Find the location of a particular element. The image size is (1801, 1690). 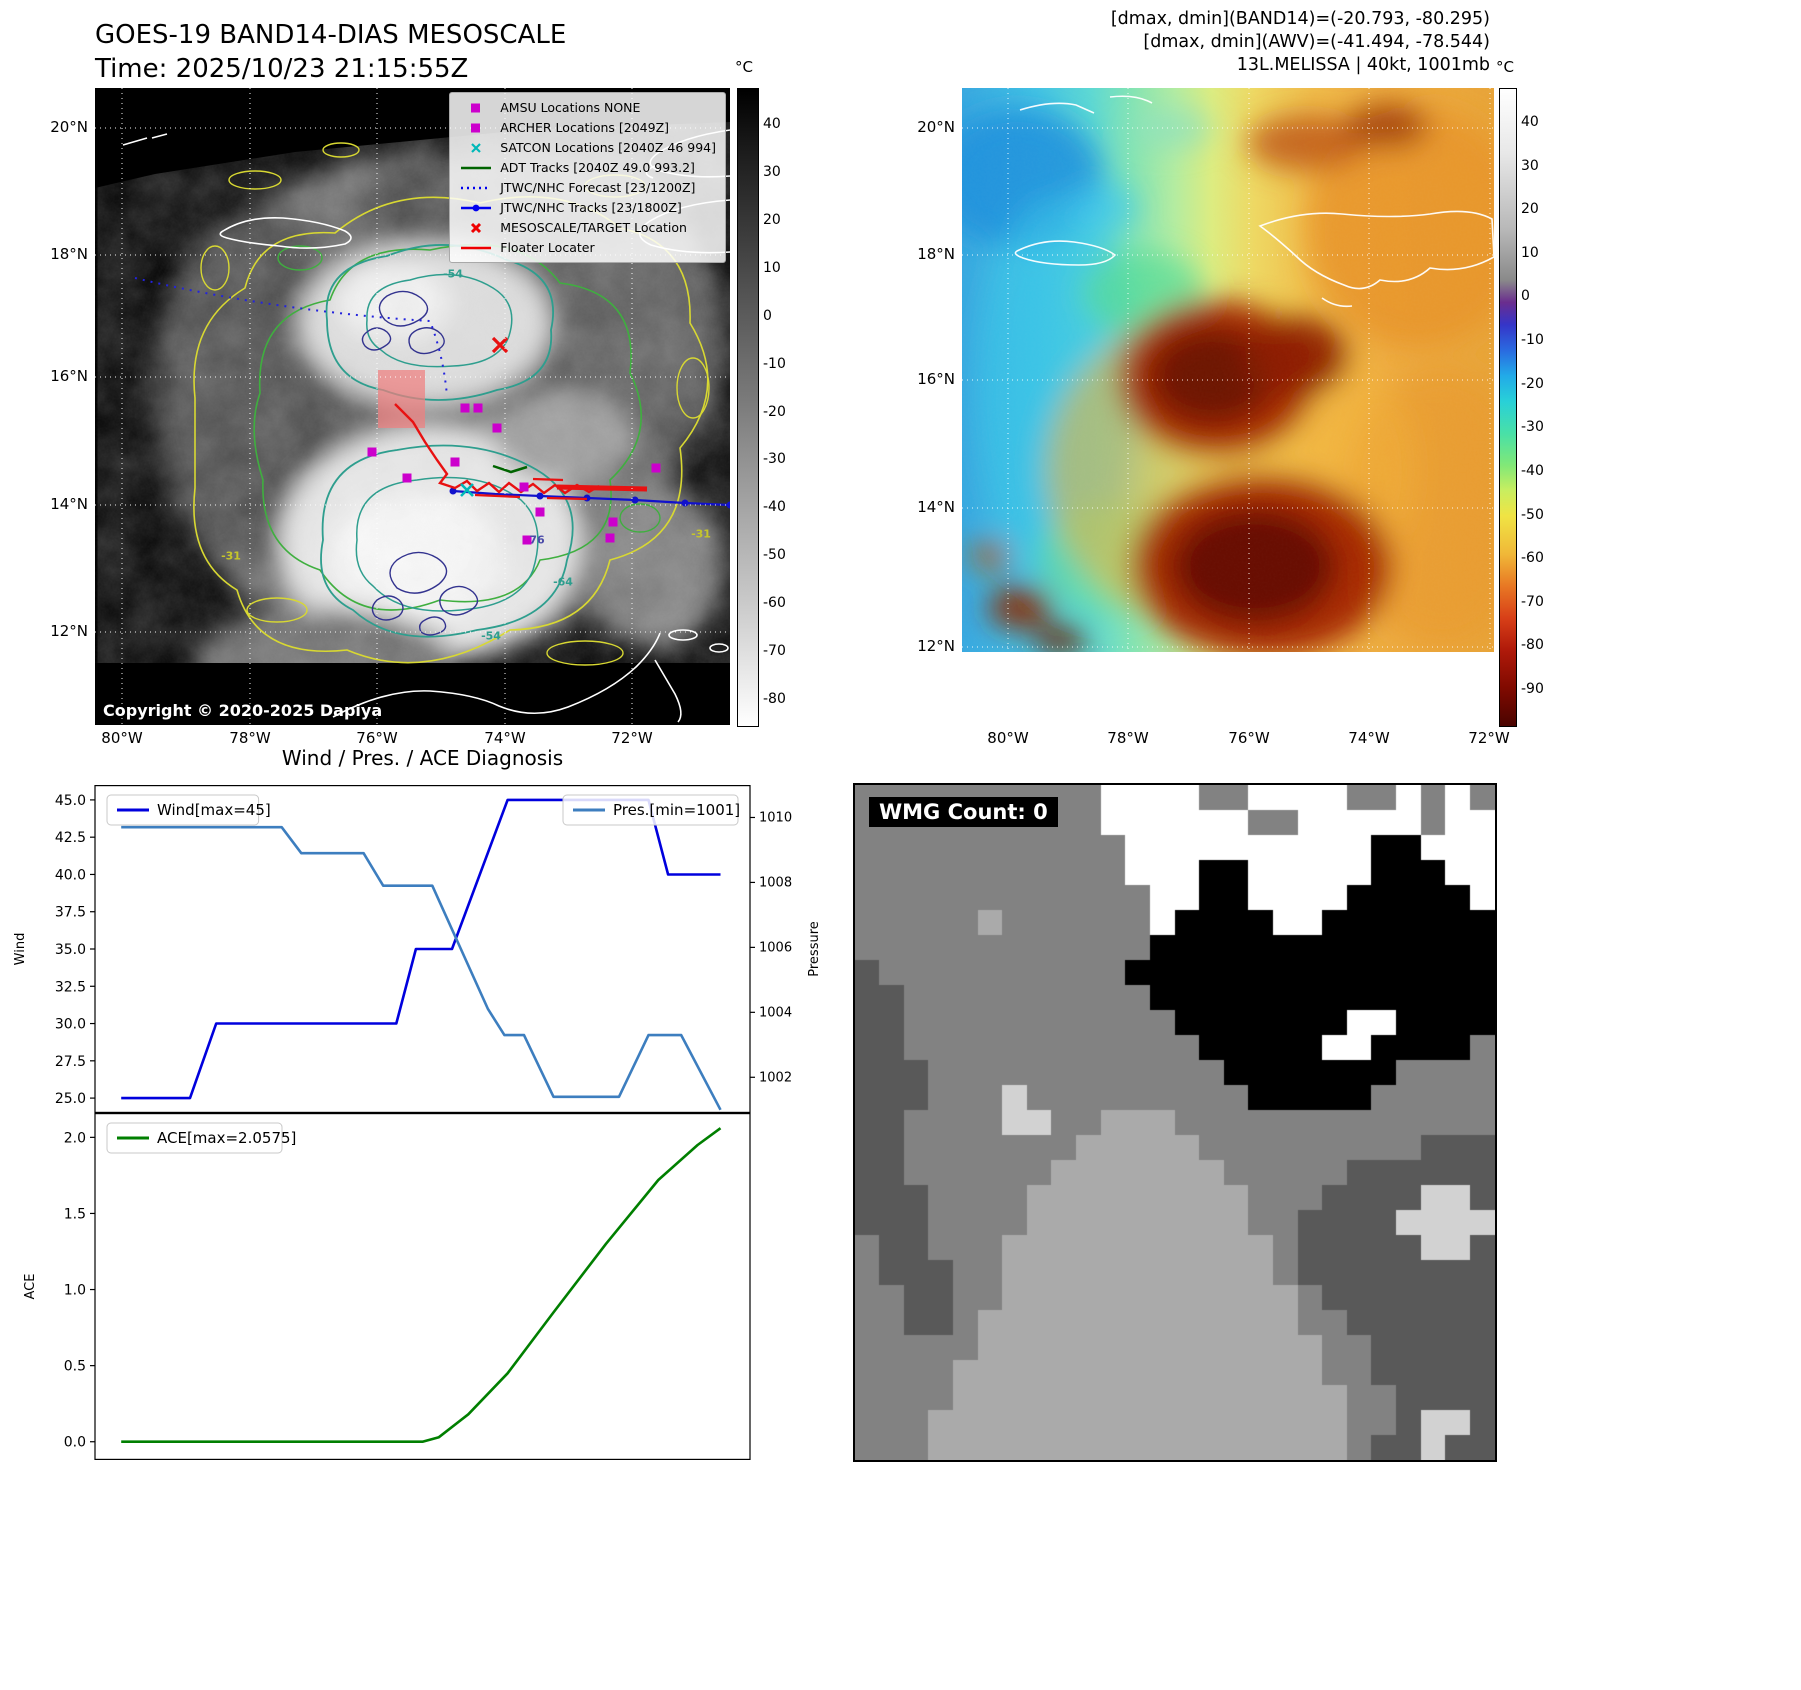

band14-colorbar-tick: -10 is located at coordinates (774, 363).